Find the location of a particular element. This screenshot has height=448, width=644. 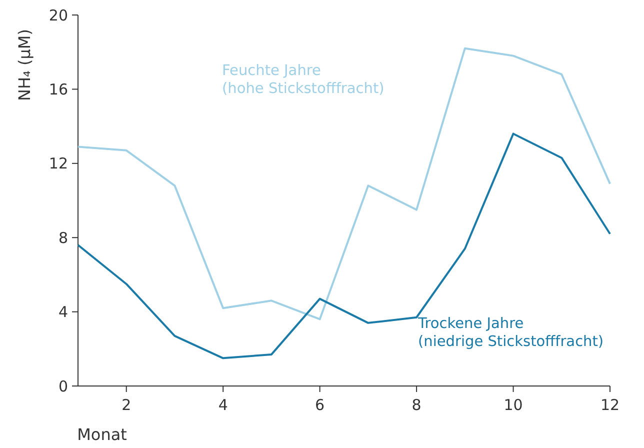

text: Feuchte Jahre (hohe Stickstofffracht) is located at coordinates (303, 80).